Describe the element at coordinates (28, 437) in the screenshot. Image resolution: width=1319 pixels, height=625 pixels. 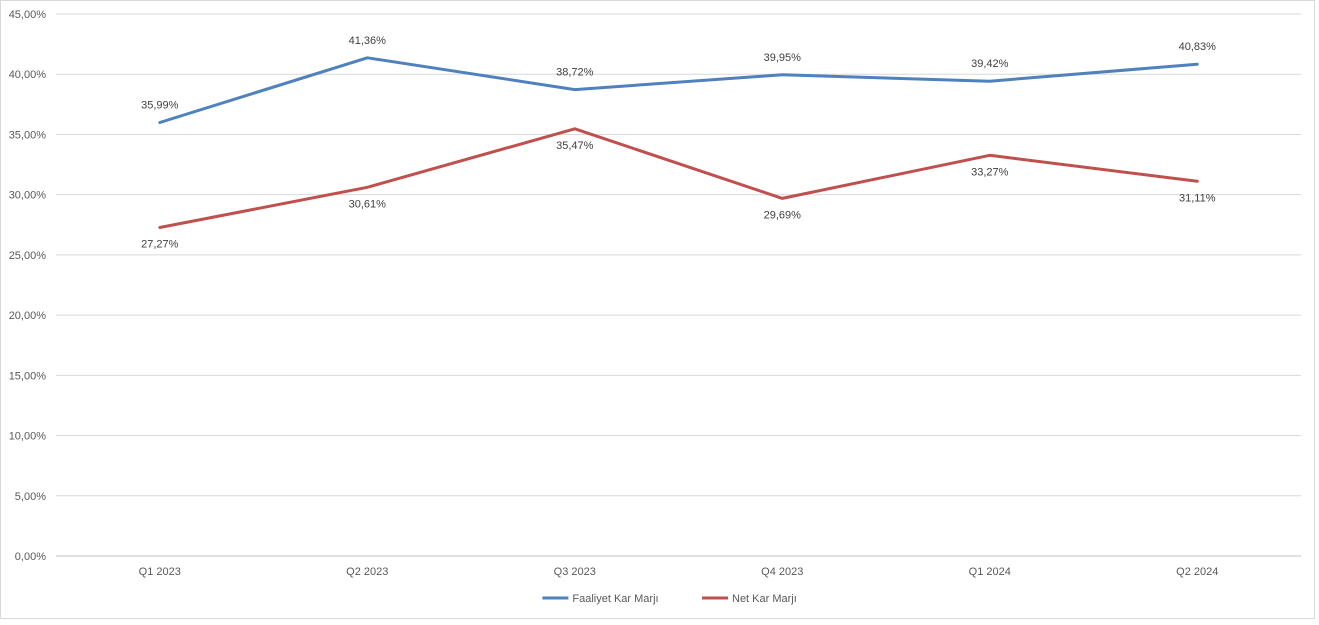
I see `y-tick-label: 10,00%` at that location.